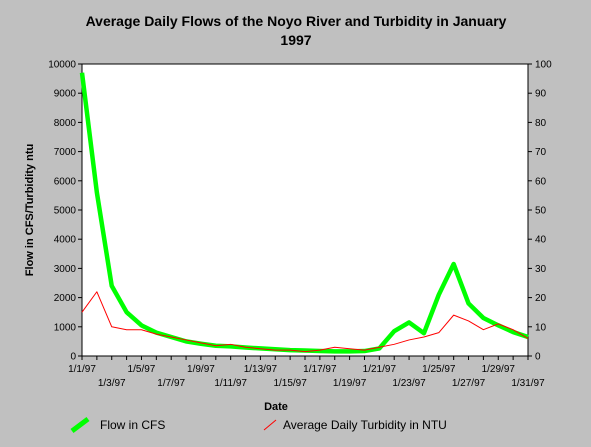 The image size is (591, 447). What do you see at coordinates (469, 383) in the screenshot?
I see `x-tick-label: 1/27/97` at bounding box center [469, 383].